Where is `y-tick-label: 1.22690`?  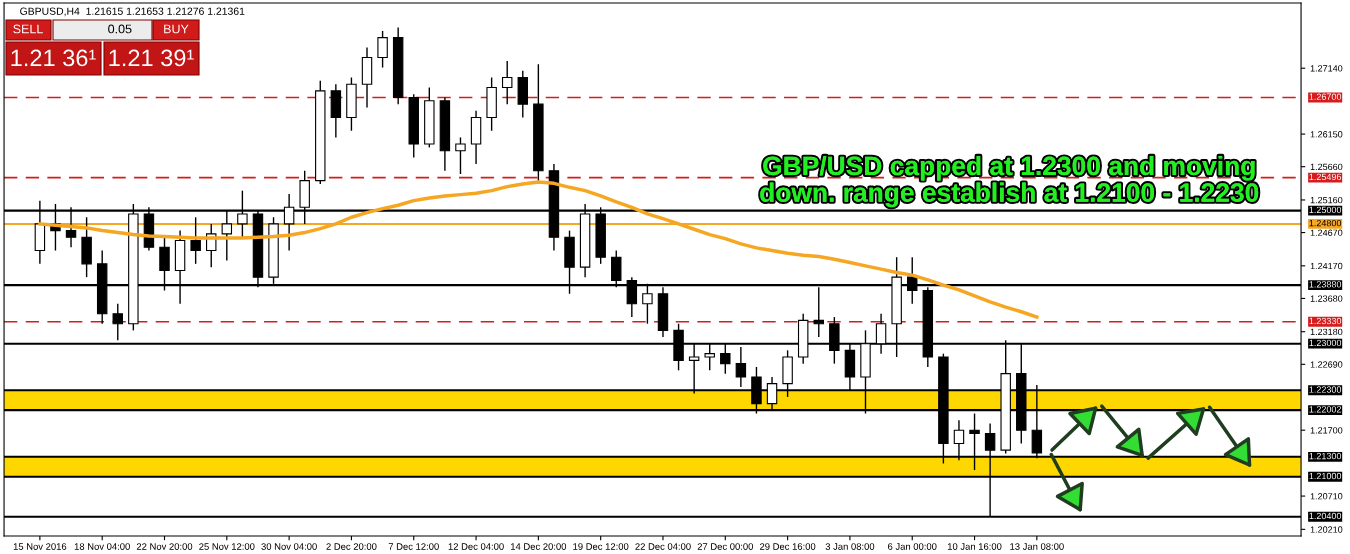 y-tick-label: 1.22690 is located at coordinates (1326, 364).